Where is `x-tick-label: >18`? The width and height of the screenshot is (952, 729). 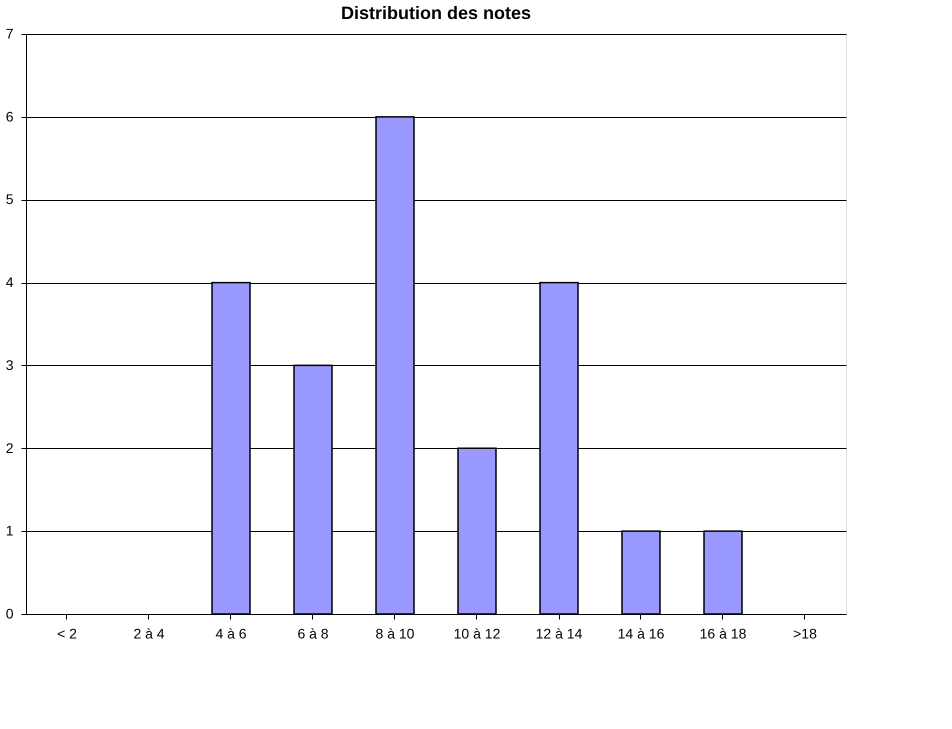 x-tick-label: >18 is located at coordinates (805, 634).